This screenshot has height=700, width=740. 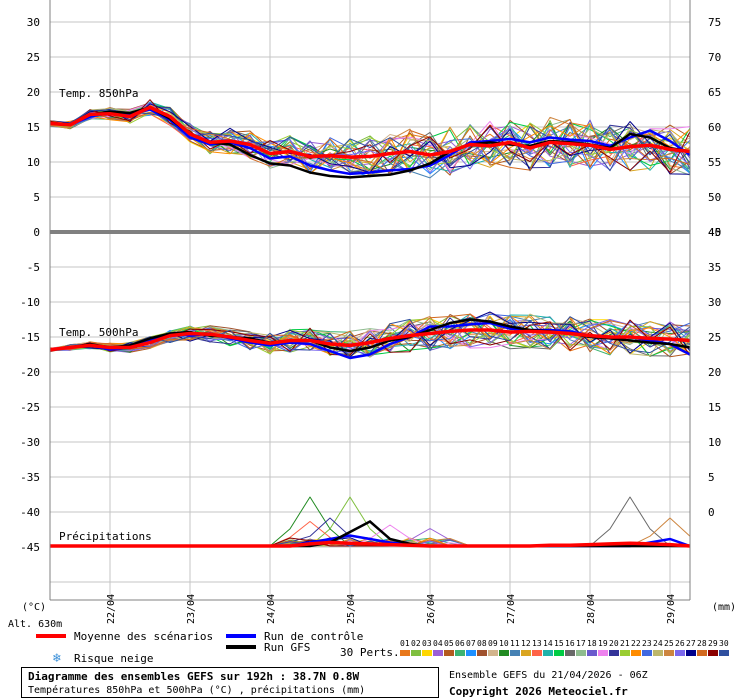 I want to click on run-info: Ensemble GEFS du 21/04/2026 - 06Z, so click(x=548, y=675).